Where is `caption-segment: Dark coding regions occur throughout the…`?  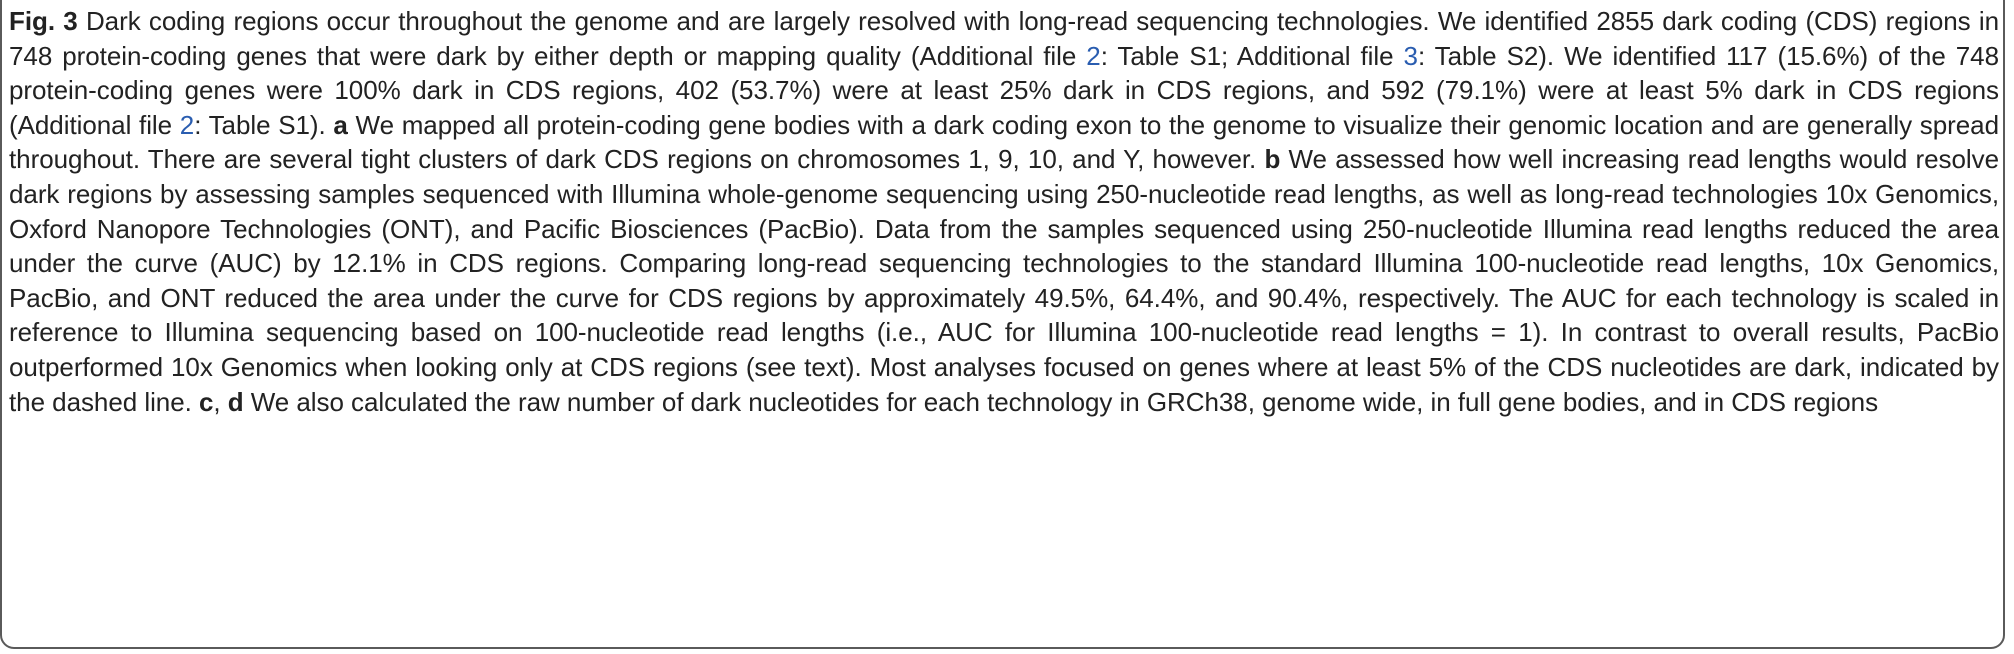
caption-segment: Dark coding regions occur throughout the… is located at coordinates (1004, 38).